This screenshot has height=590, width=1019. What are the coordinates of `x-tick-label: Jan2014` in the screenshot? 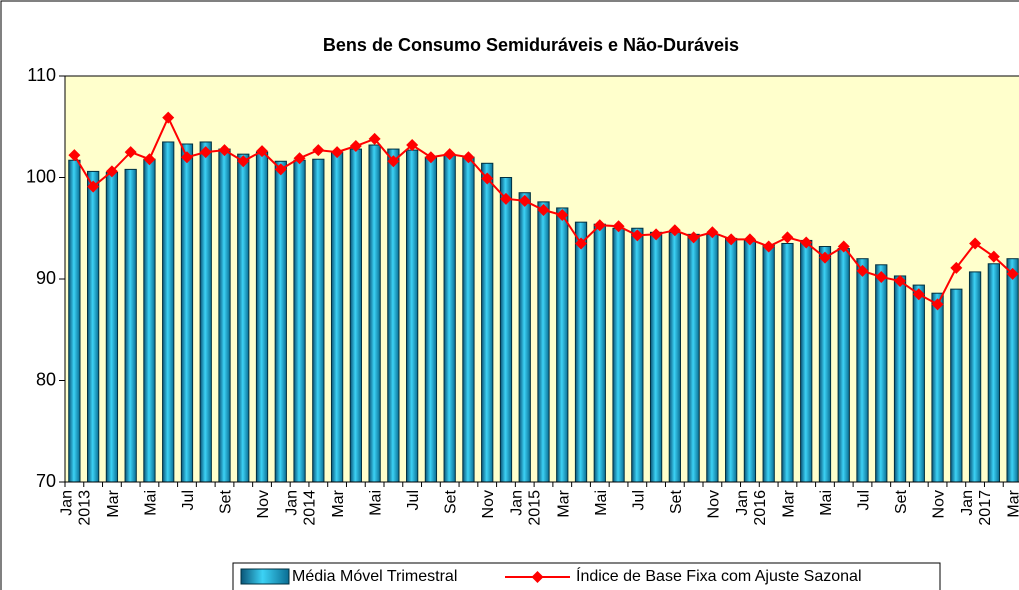 It's located at (301, 508).